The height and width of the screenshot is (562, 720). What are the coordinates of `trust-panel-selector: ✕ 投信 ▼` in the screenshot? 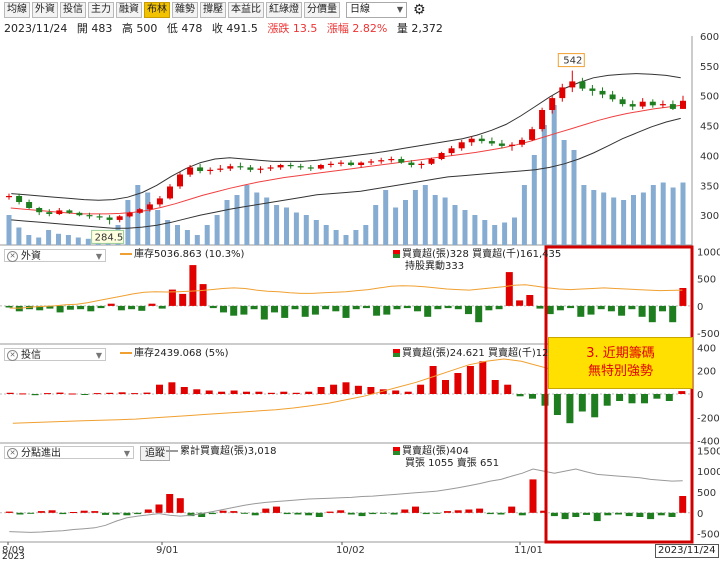 It's located at (55, 354).